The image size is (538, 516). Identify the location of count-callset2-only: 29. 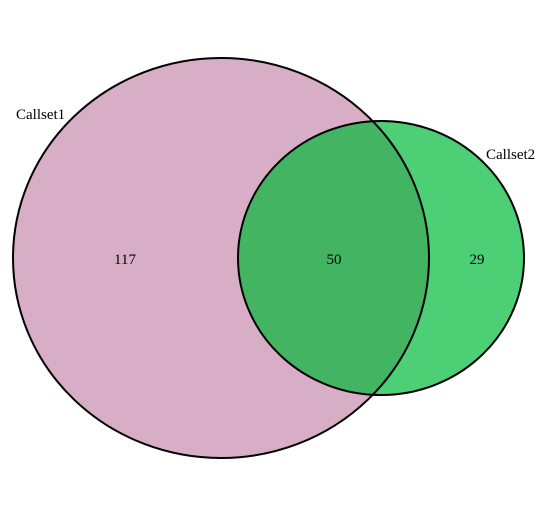
(477, 260).